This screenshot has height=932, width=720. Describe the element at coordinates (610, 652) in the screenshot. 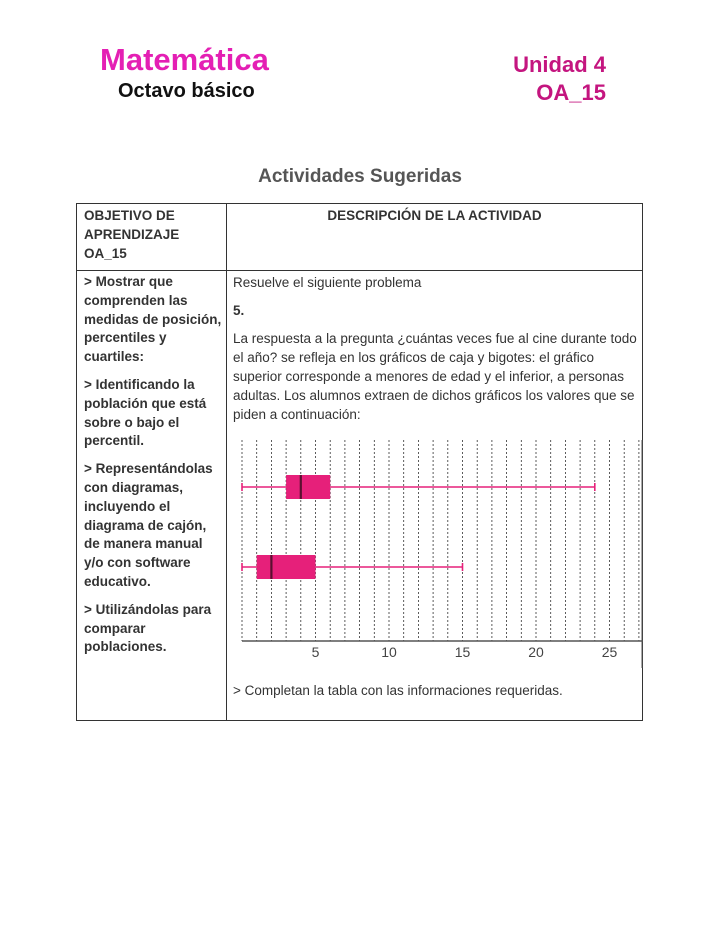

I see `x-tick-label: 25` at that location.